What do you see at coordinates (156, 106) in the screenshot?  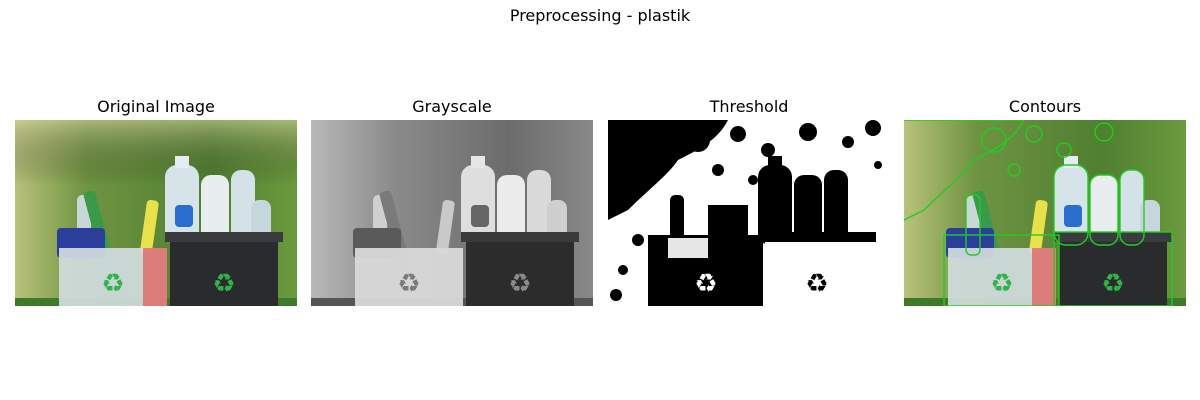 I see `panel-title-original: Original Image` at bounding box center [156, 106].